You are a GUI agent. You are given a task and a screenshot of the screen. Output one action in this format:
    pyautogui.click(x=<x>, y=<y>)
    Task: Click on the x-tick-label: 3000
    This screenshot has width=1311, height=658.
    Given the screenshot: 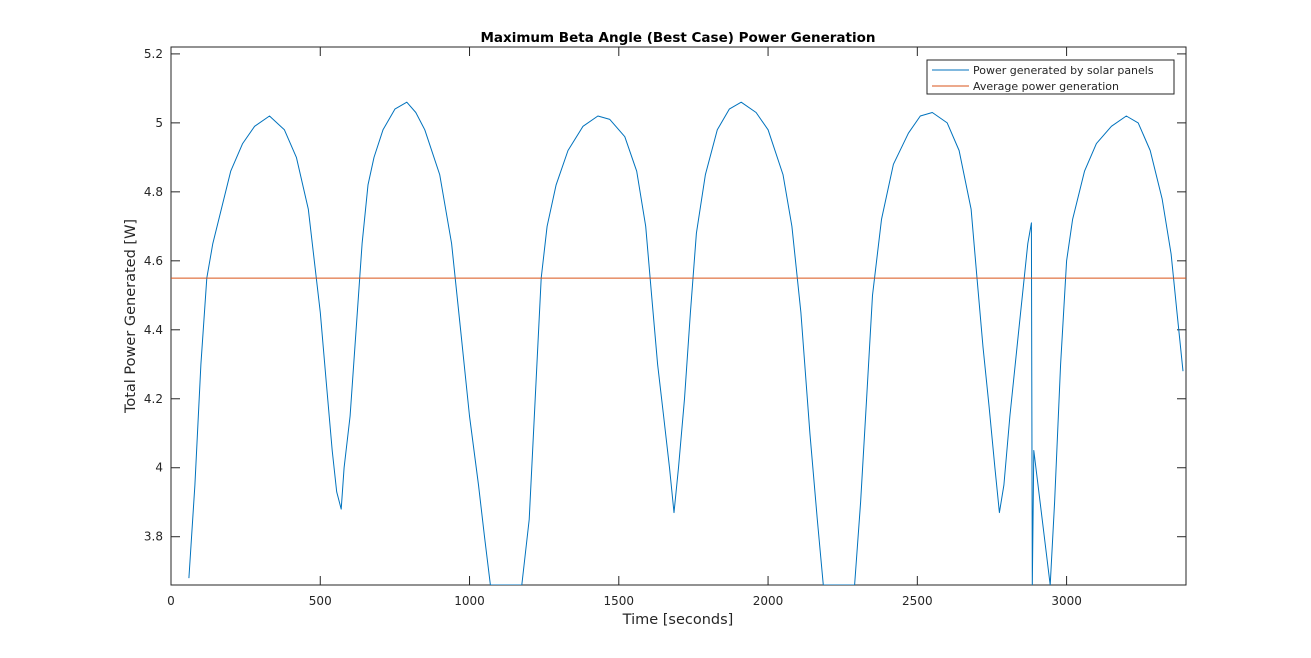 What is the action you would take?
    pyautogui.click(x=1066, y=601)
    